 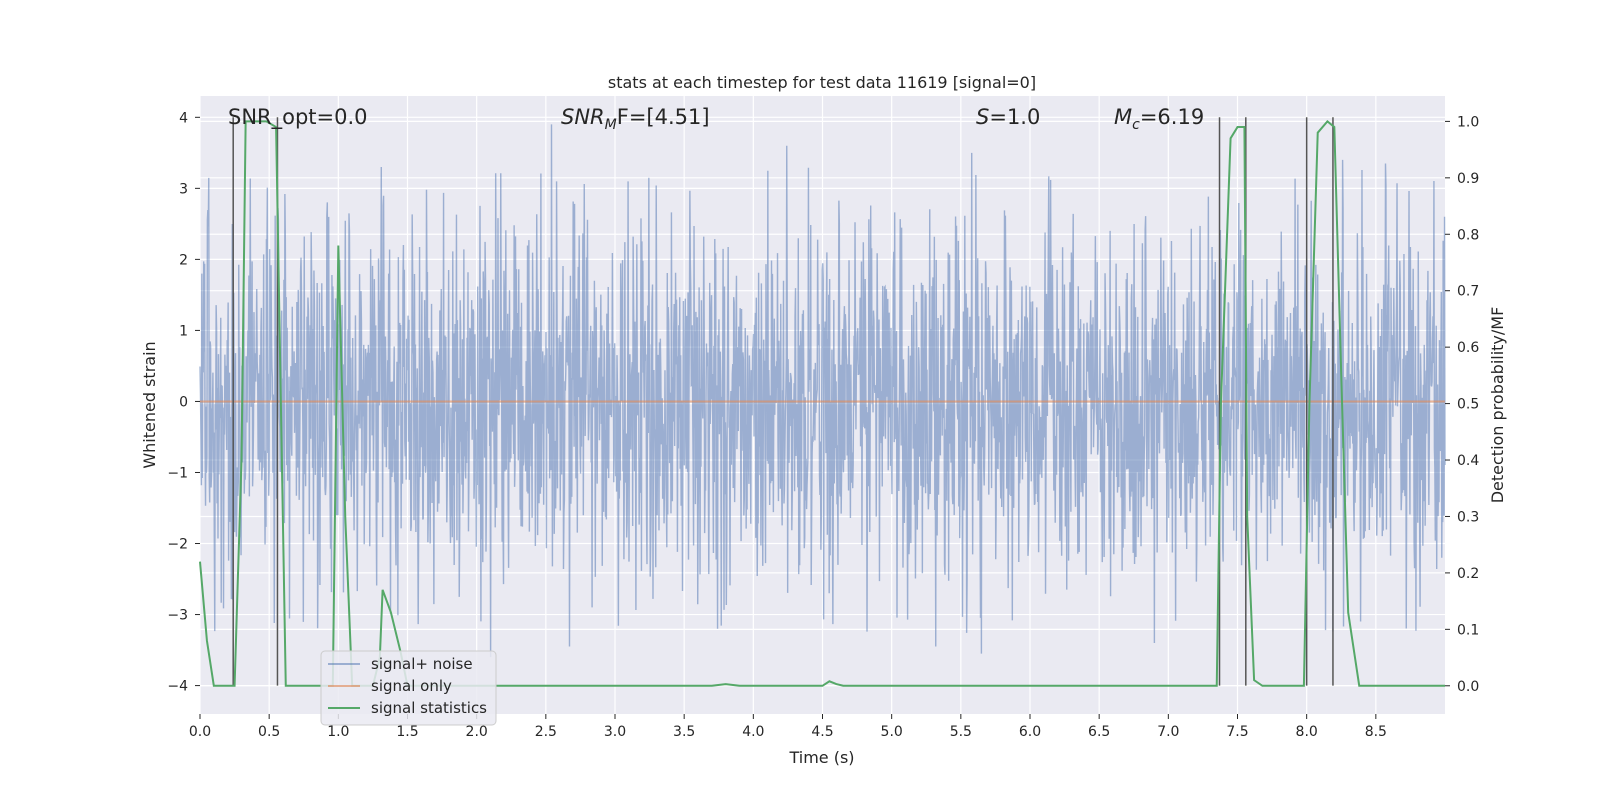 I want to click on x-tick-label: 0.0, so click(x=200, y=732).